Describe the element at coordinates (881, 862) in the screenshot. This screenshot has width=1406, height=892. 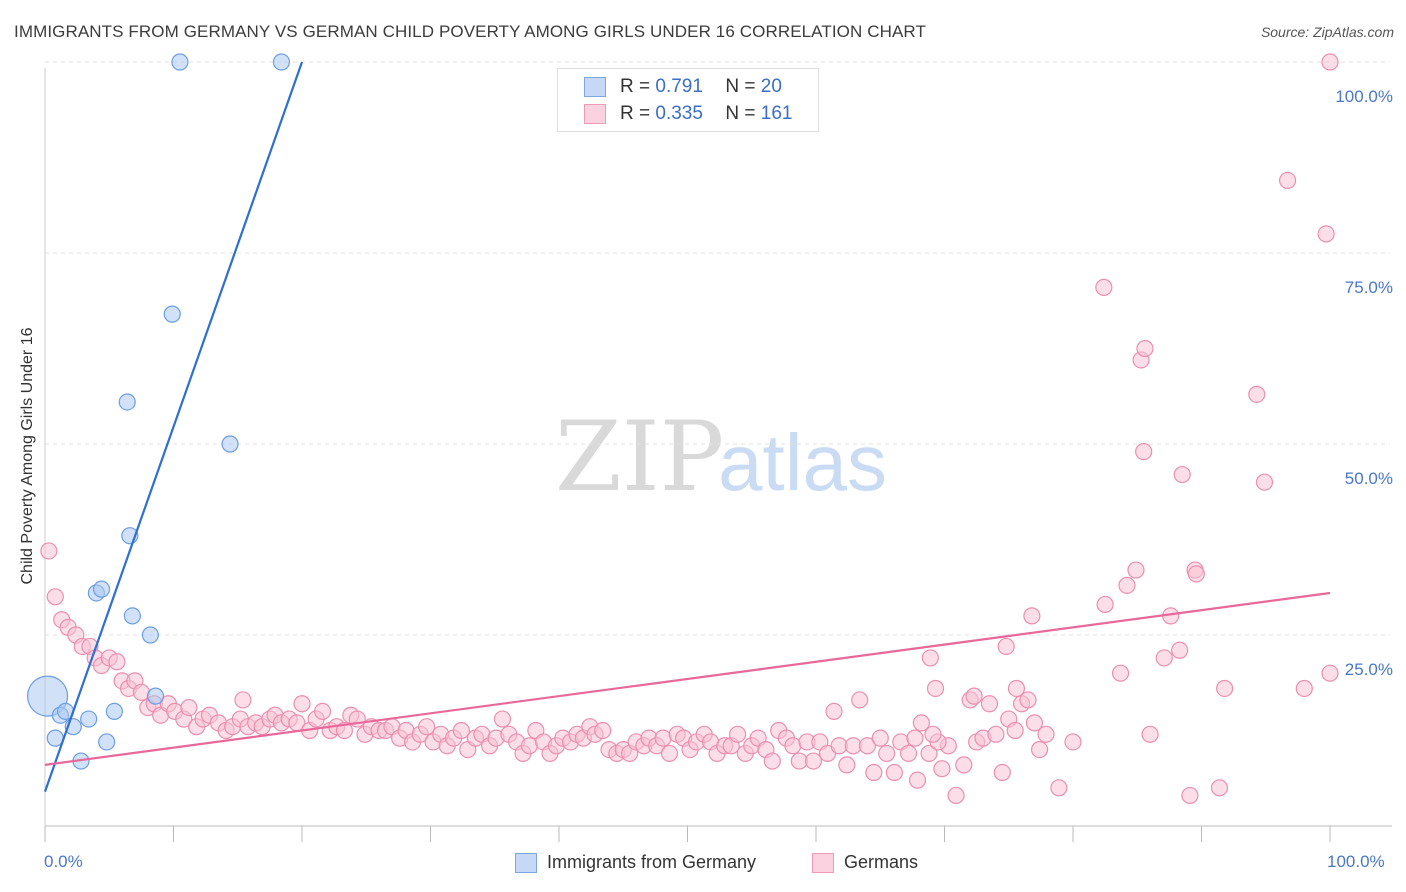
I see `bottom-legend-label: Germans` at that location.